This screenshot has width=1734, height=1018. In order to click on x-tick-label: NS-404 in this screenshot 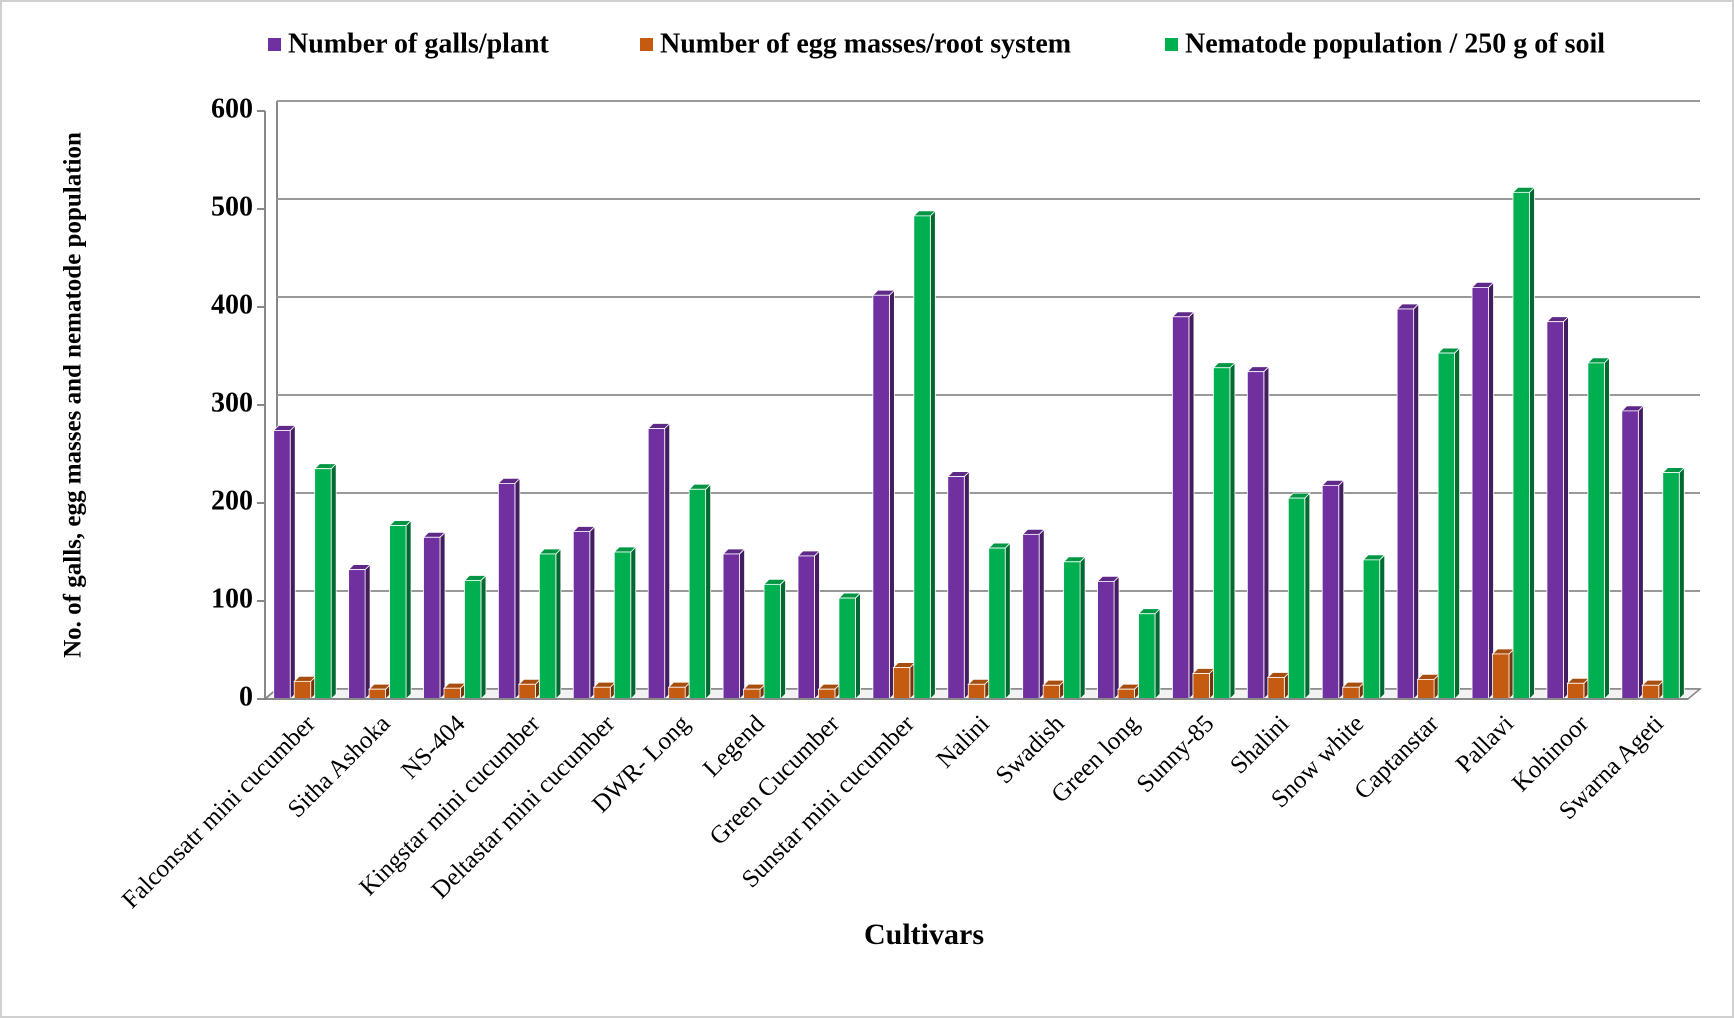, I will do `click(433, 747)`.